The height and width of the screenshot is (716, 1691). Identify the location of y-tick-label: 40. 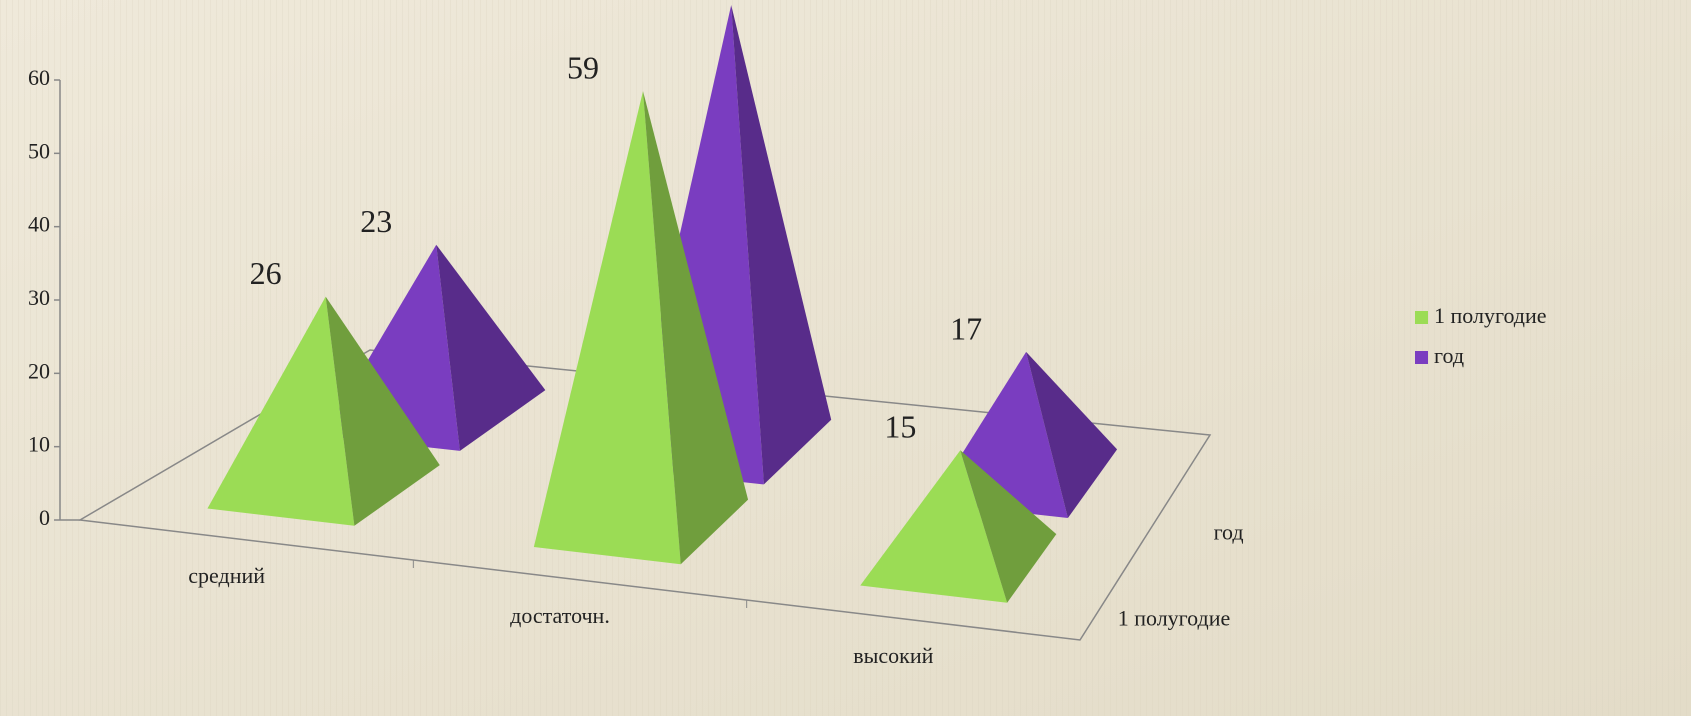
(39, 224).